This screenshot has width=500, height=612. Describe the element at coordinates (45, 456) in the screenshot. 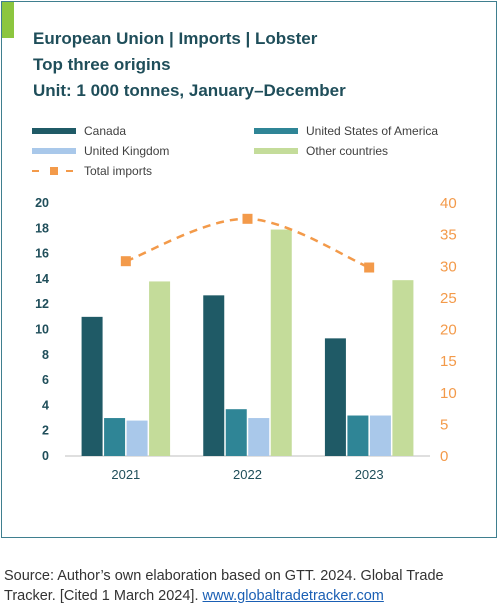

I see `y-left-tick-label: 0` at that location.